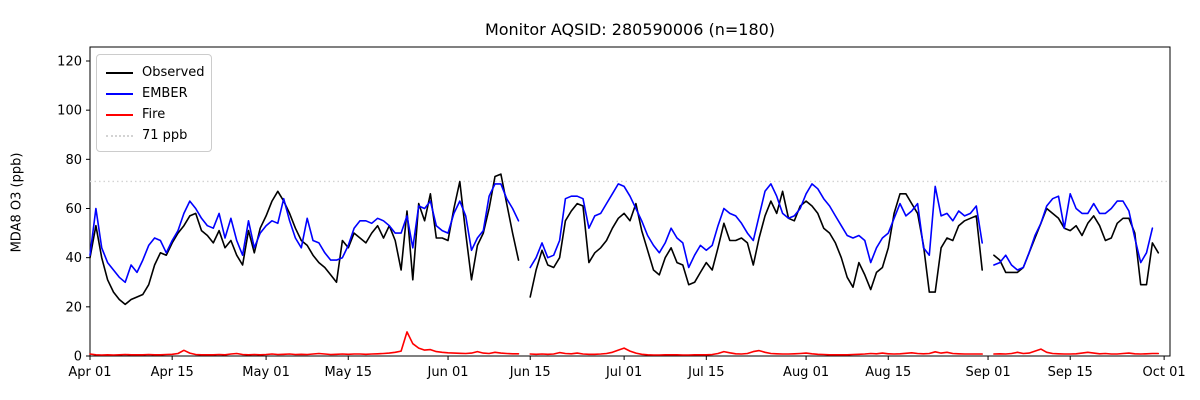 This screenshot has width=1200, height=400. I want to click on x-tick-label: Sep 15, so click(1070, 372).